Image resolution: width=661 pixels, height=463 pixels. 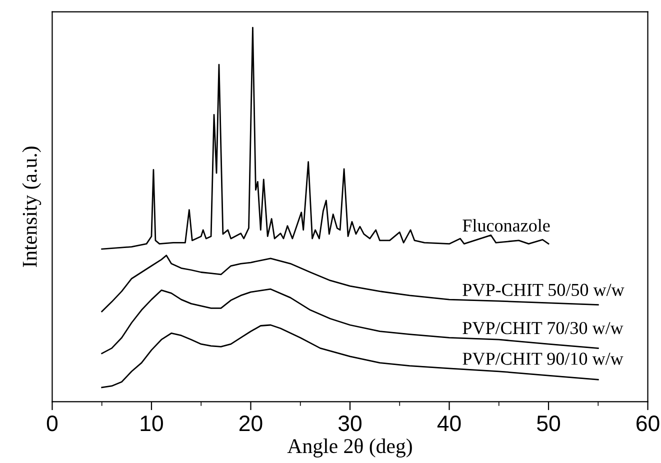 I want to click on series-label: Fluconazole, so click(x=506, y=225).